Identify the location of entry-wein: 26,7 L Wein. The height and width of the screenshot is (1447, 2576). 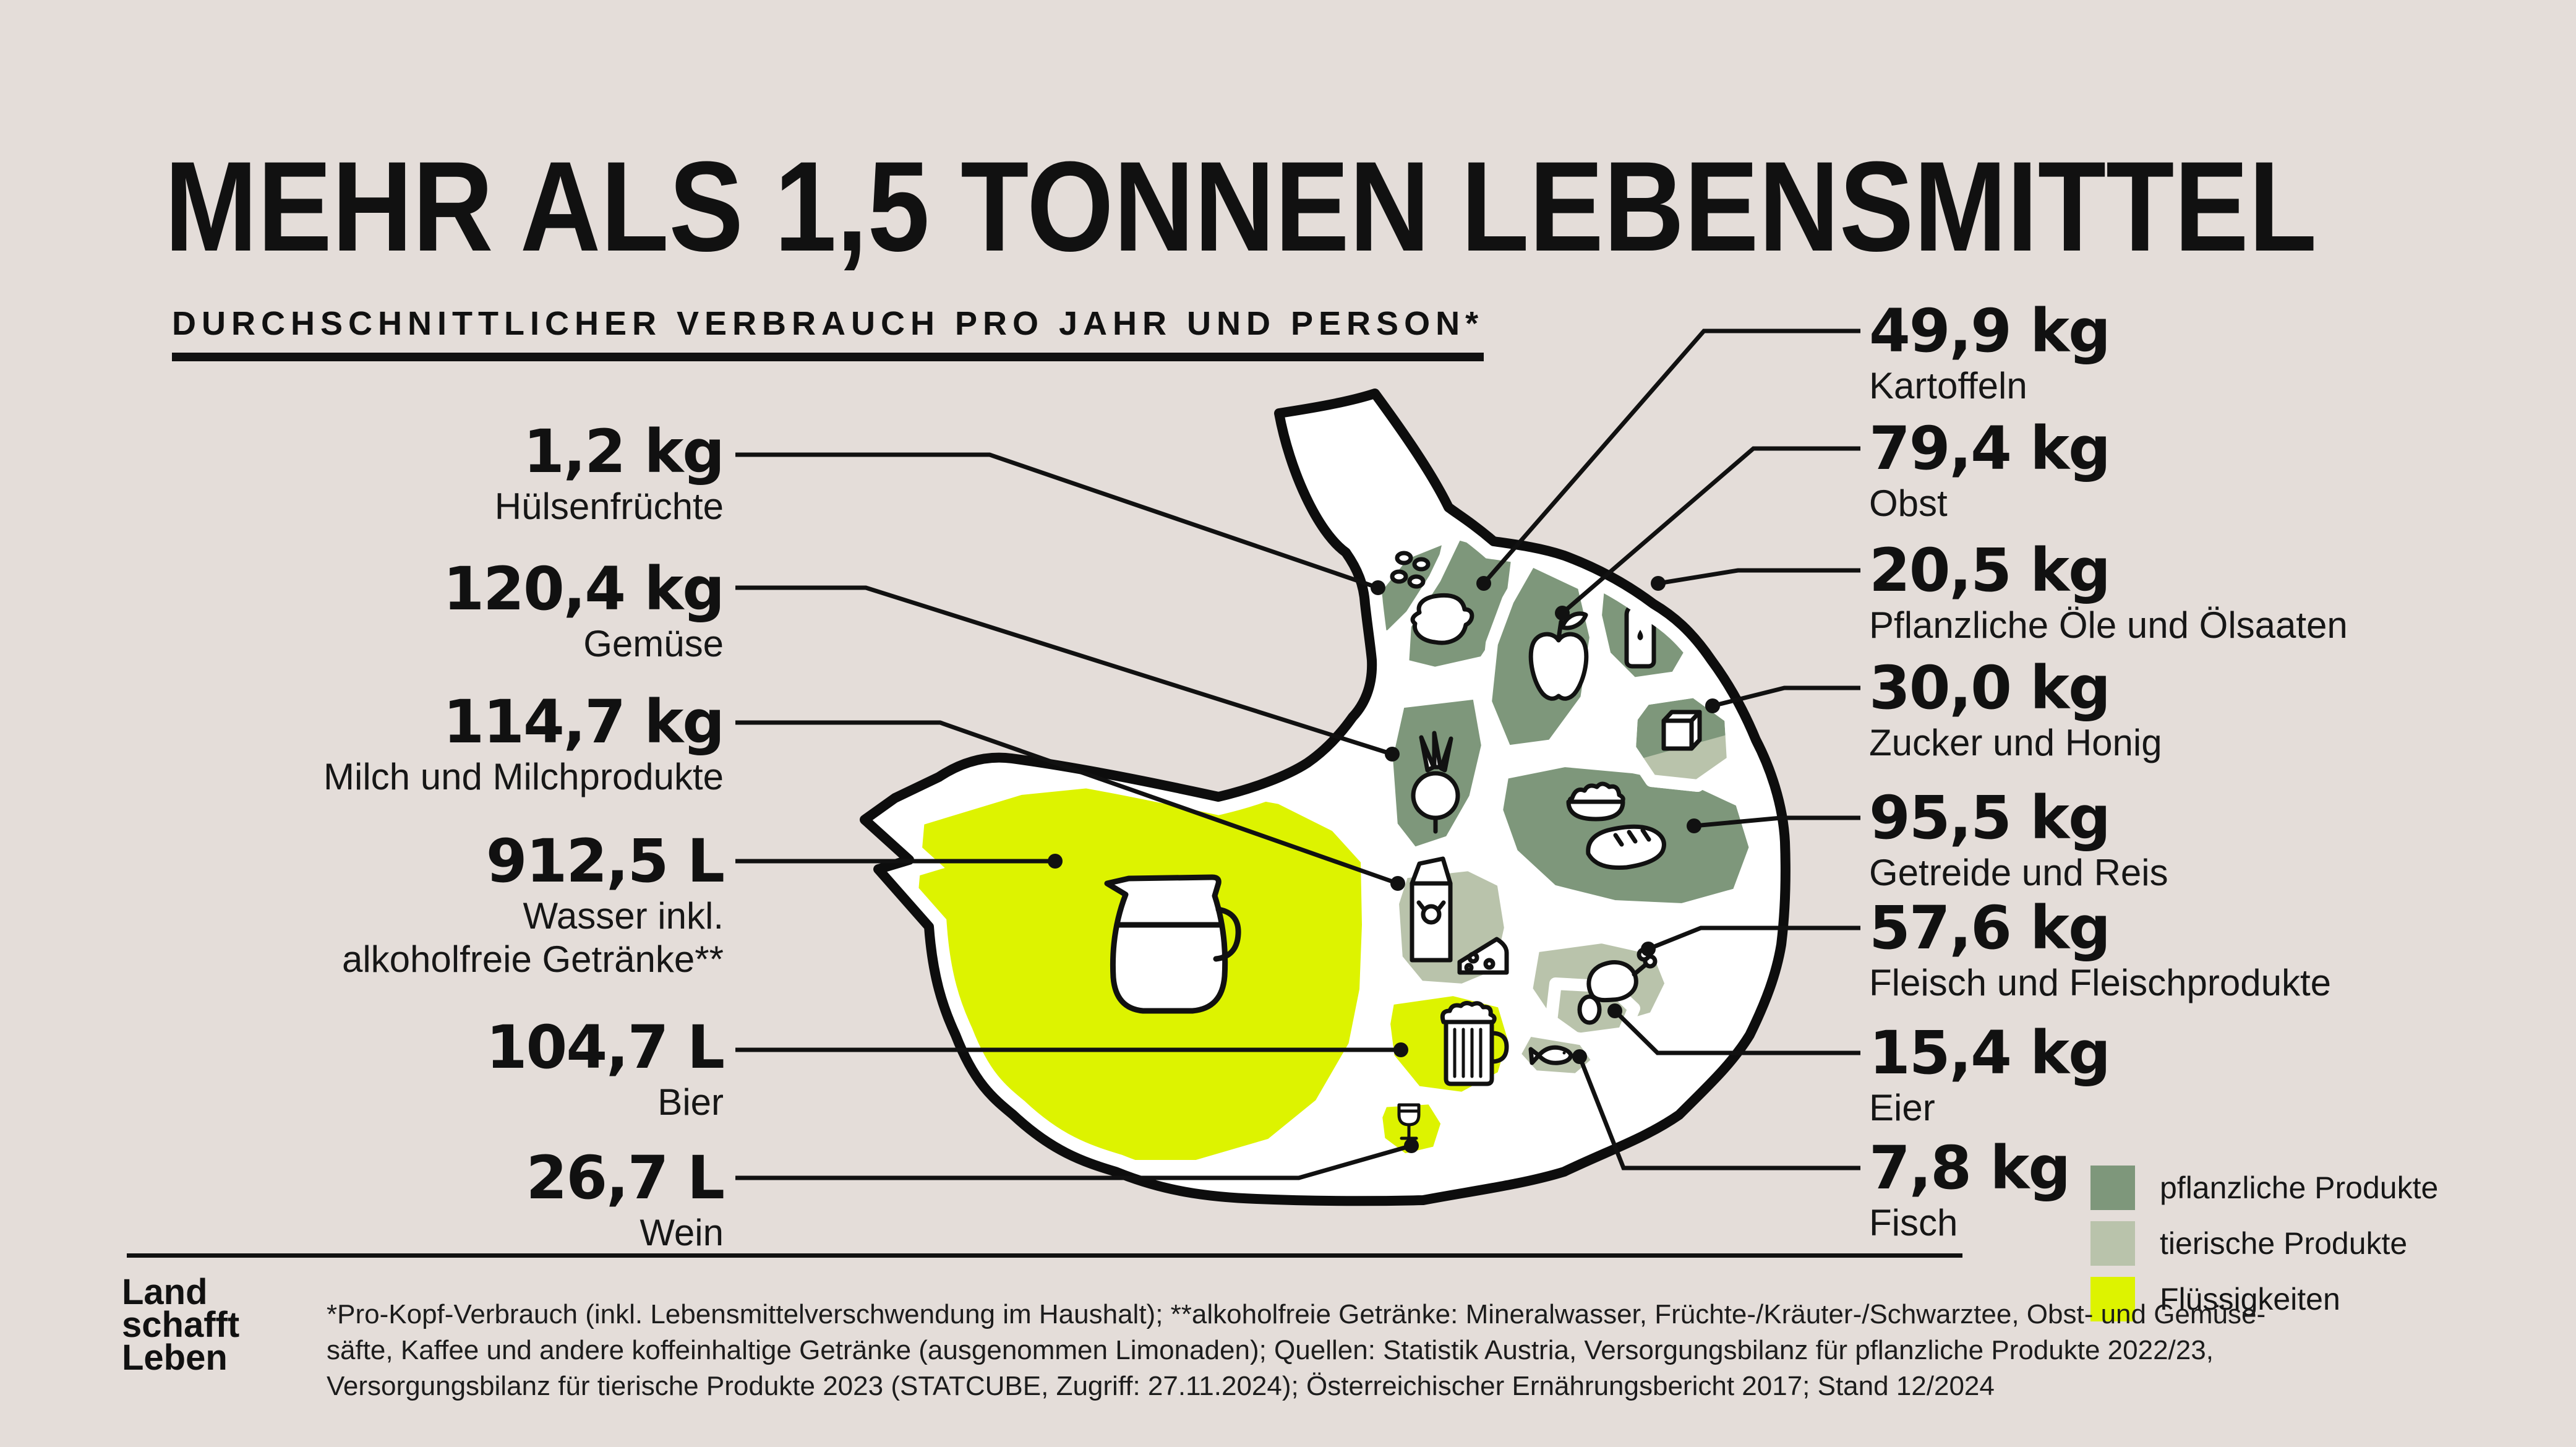
(362, 1199).